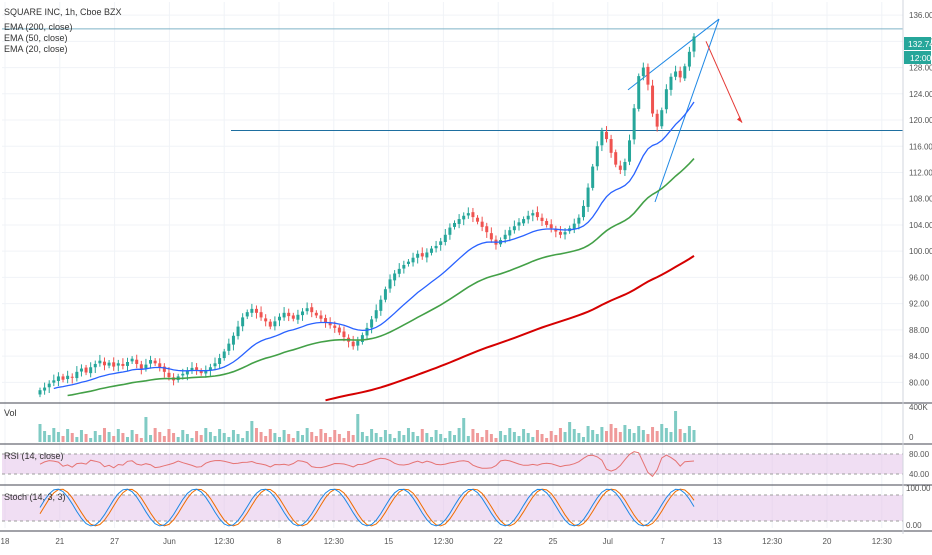 This screenshot has width=932, height=555. I want to click on ema-20-label: EMA (20, close), so click(36, 49).